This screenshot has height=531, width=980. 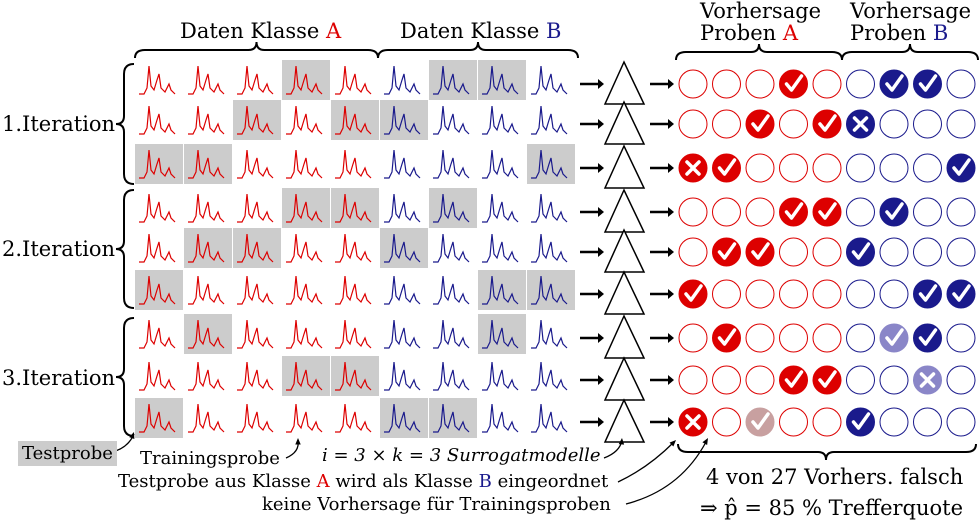 What do you see at coordinates (481, 31) in the screenshot?
I see `header-daten-b: Daten Klasse B` at bounding box center [481, 31].